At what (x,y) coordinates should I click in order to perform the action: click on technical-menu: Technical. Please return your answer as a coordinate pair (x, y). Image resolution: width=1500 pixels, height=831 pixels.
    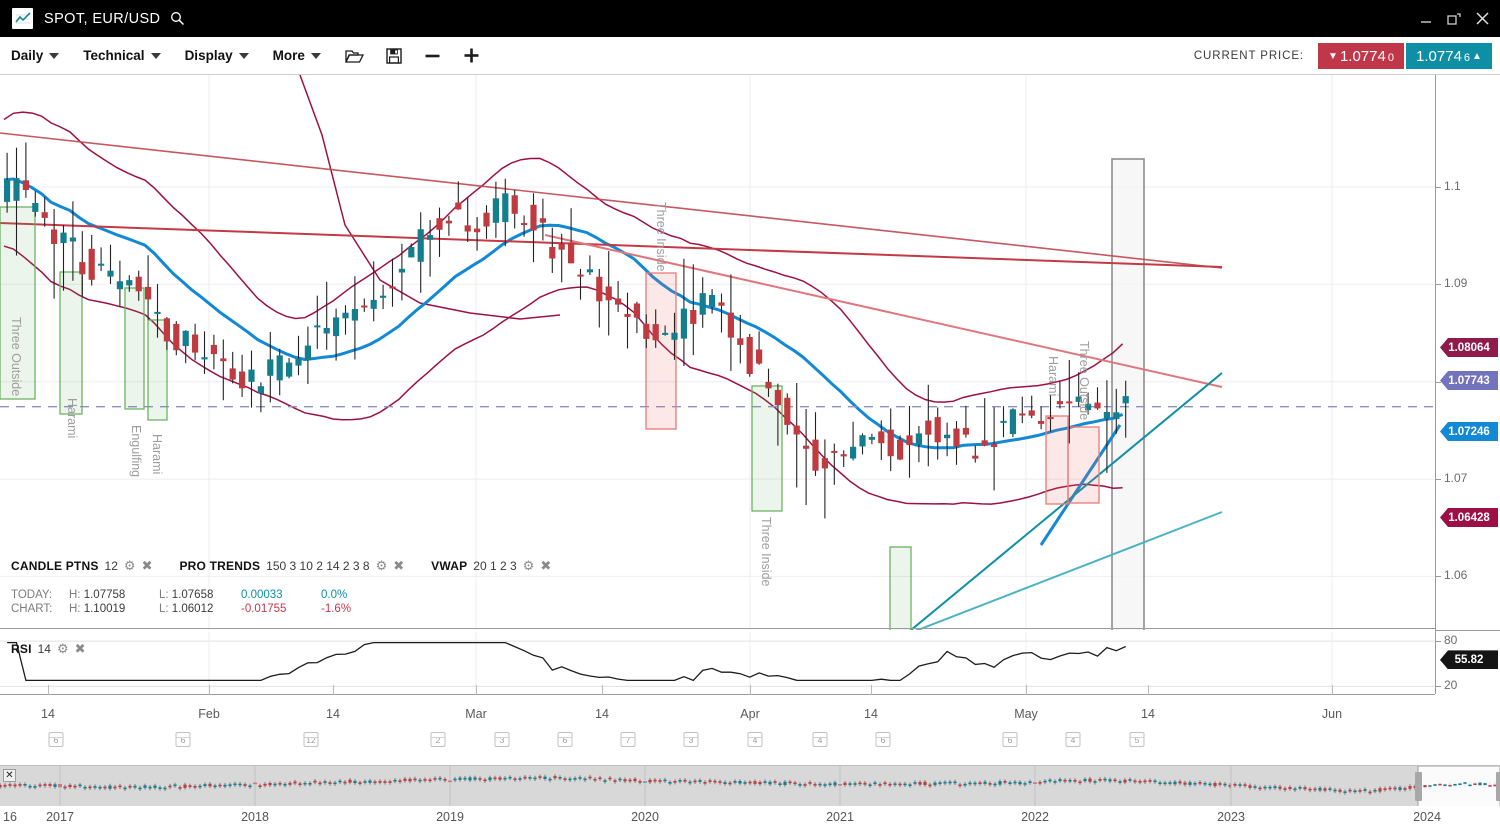
    Looking at the image, I should click on (122, 55).